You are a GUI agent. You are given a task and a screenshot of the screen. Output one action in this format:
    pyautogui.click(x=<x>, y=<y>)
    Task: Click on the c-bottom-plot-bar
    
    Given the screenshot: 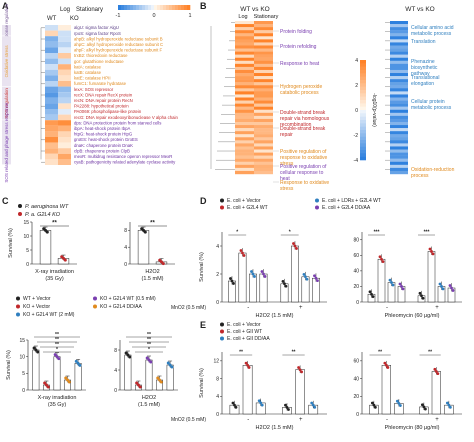 What is the action you would take?
    pyautogui.click(x=57, y=373)
    